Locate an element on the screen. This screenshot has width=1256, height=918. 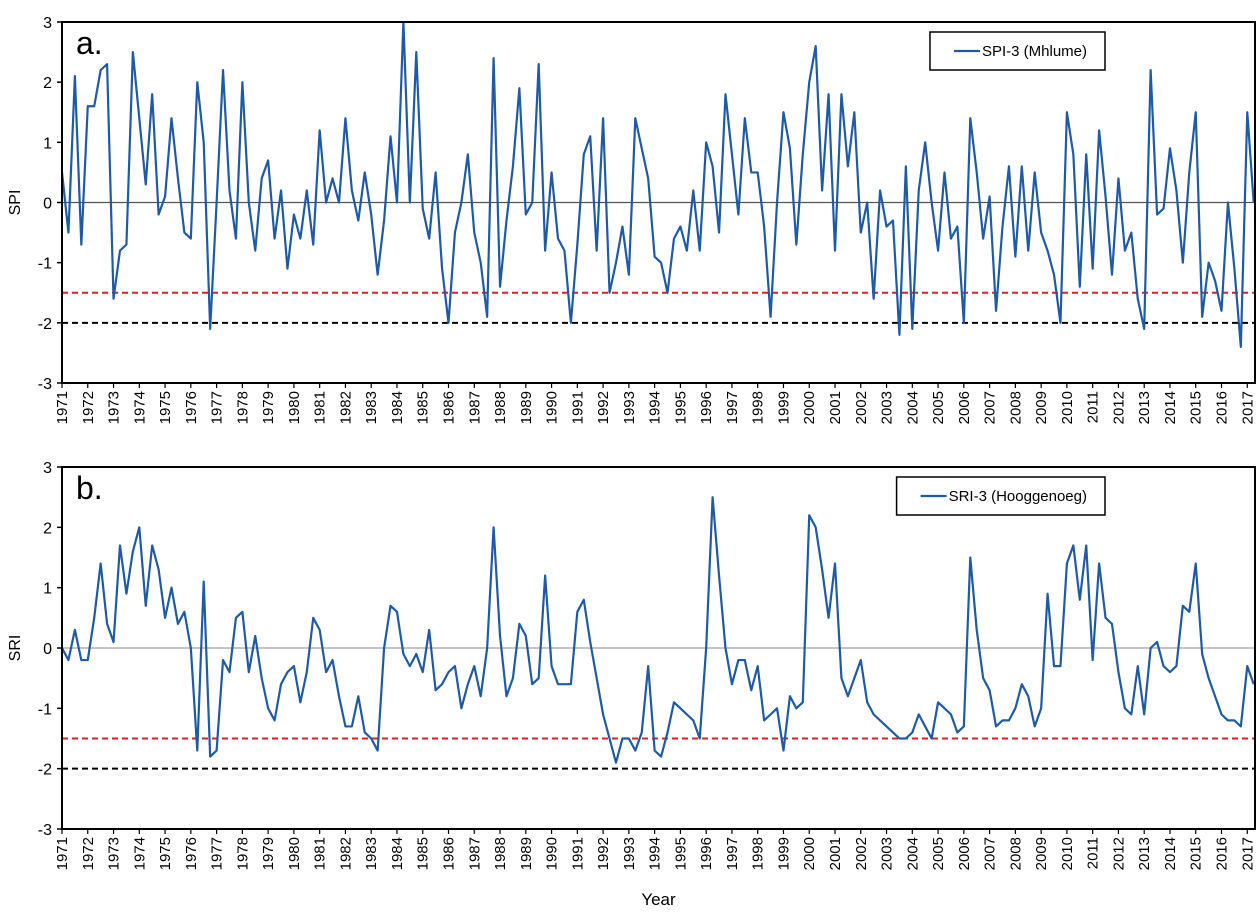
legend: SPI-3 (Mhlume) is located at coordinates (1017, 51).